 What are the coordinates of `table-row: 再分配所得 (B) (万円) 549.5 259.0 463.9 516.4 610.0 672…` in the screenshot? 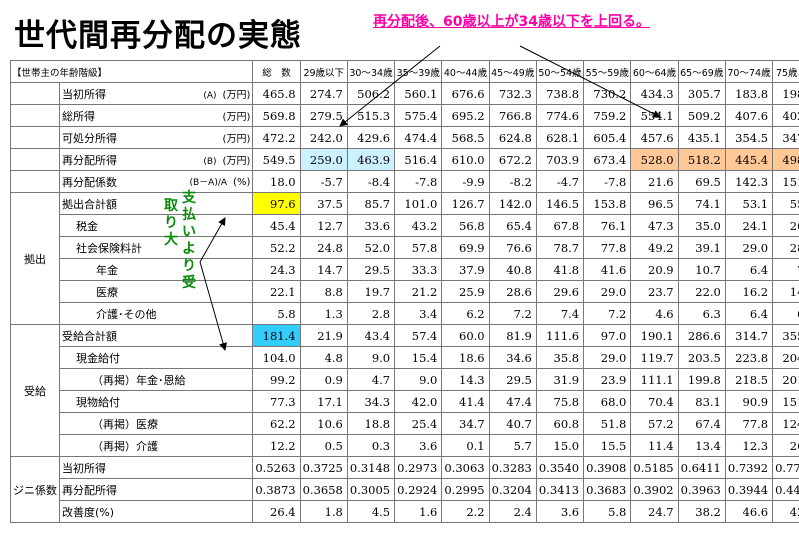 It's located at (404, 159).